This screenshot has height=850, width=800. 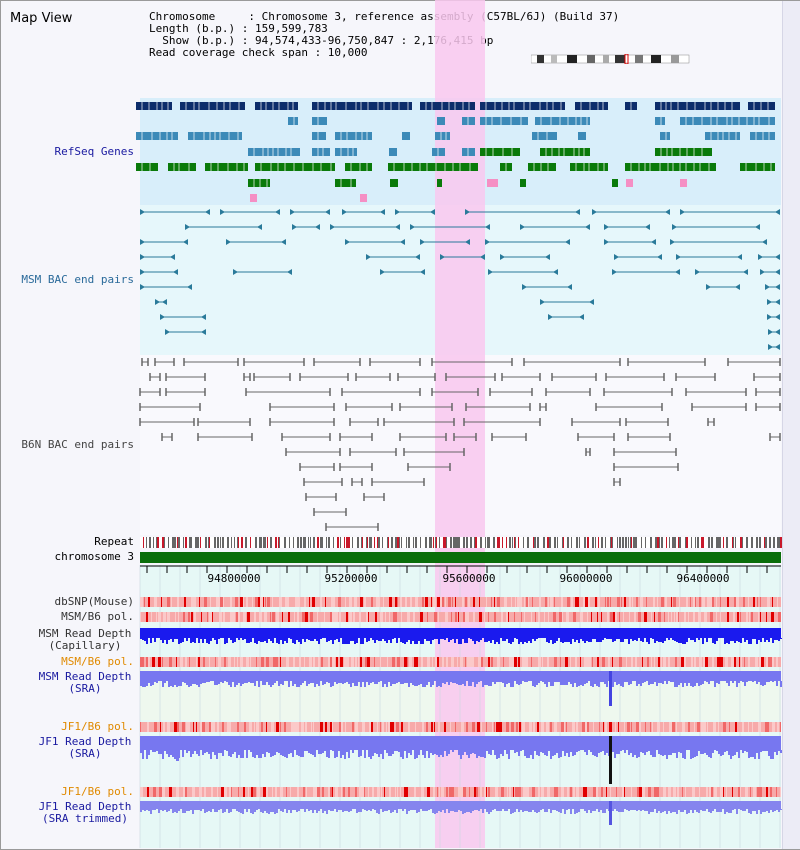 I want to click on read-depth-track, so click(x=460, y=633).